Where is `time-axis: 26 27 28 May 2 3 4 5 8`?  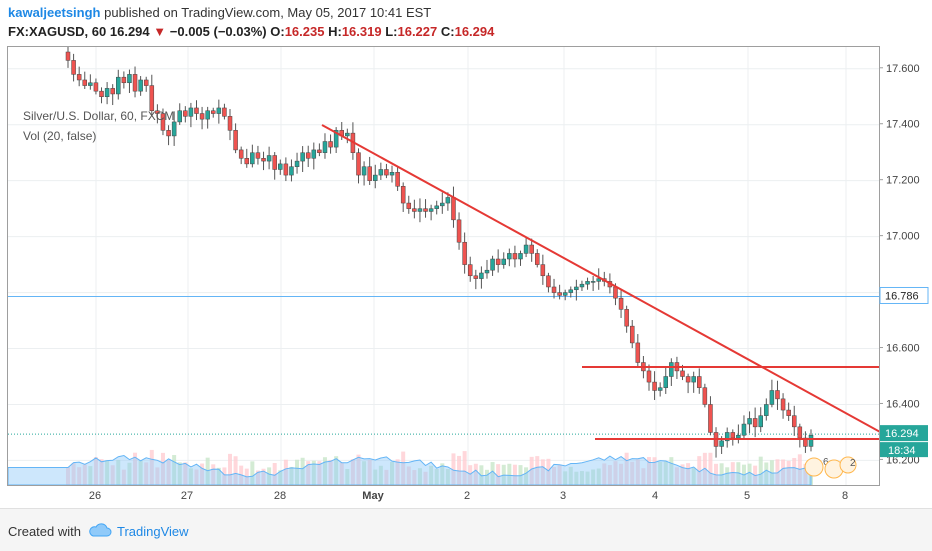
time-axis: 26 27 28 May 2 3 4 5 8 is located at coordinates (442, 495).